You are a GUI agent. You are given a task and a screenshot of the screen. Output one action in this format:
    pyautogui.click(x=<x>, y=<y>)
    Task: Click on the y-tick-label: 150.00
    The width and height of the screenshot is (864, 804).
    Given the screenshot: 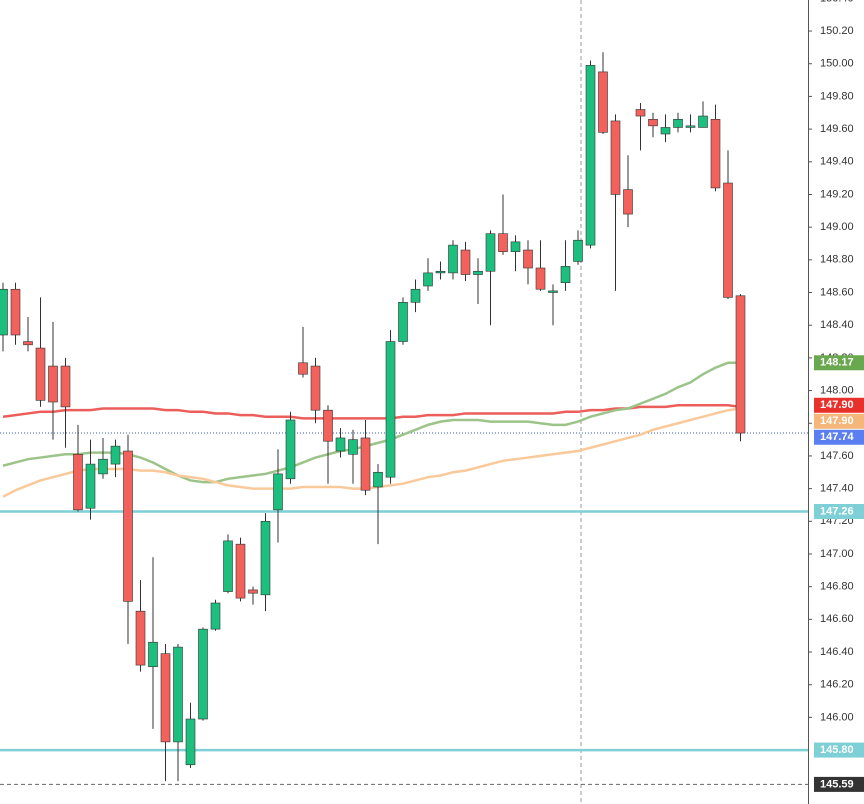 What is the action you would take?
    pyautogui.click(x=837, y=64)
    